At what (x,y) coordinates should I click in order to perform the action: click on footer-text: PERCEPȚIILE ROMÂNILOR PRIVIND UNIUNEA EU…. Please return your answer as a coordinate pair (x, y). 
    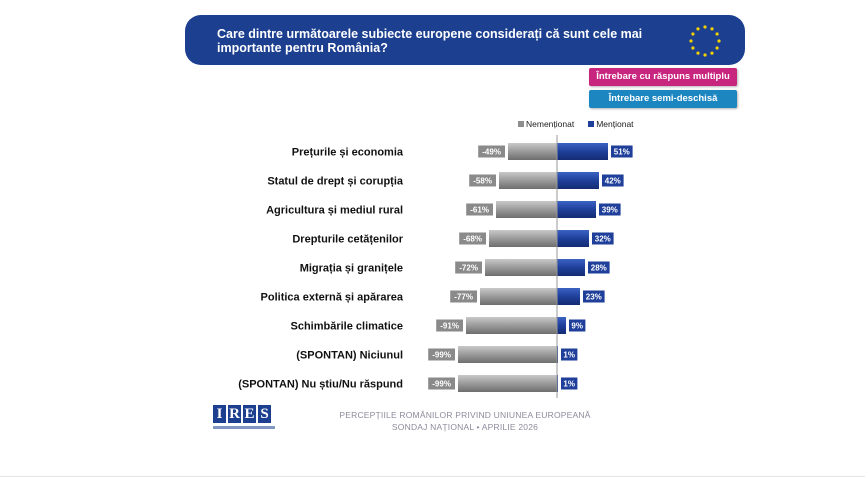
    Looking at the image, I should click on (465, 421).